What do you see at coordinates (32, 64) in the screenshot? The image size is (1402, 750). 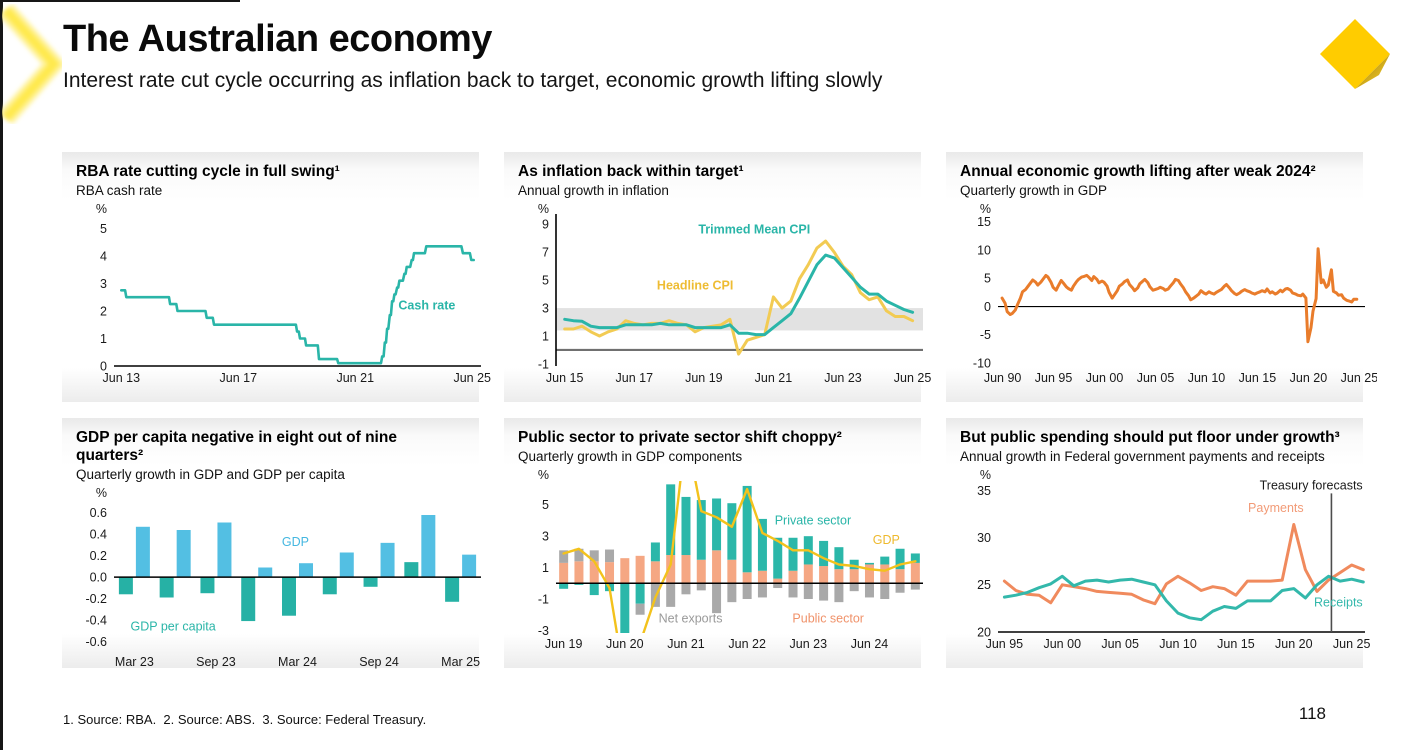 I see `chevron-accent-icon` at bounding box center [32, 64].